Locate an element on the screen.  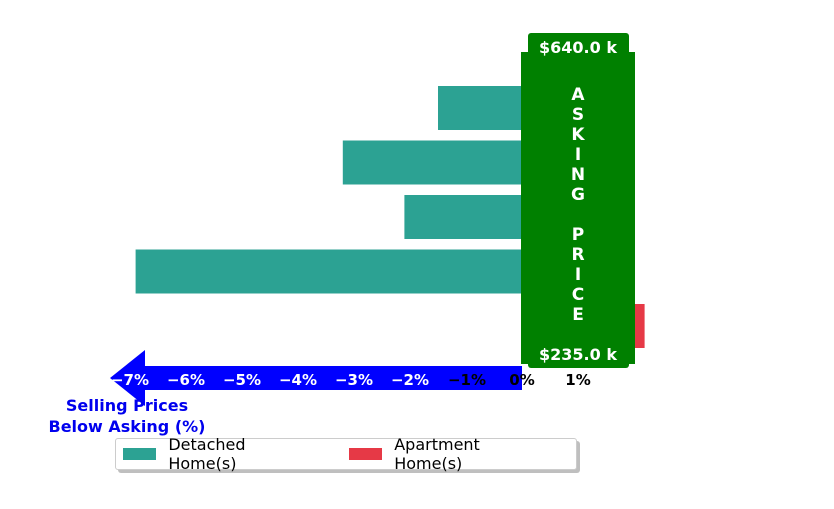
legend-swatch-apartment is located at coordinates (365, 454).